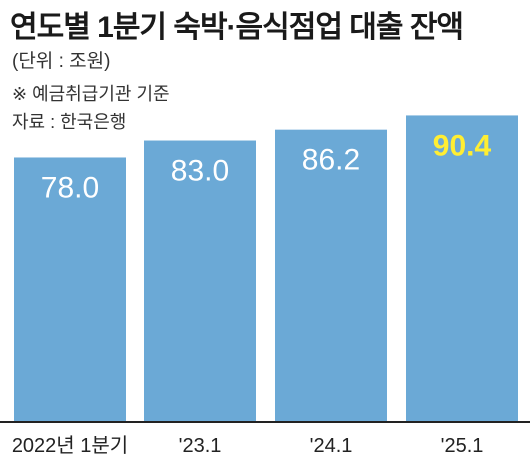 The height and width of the screenshot is (463, 530). I want to click on category-label-2: '24.1, so click(331, 446).